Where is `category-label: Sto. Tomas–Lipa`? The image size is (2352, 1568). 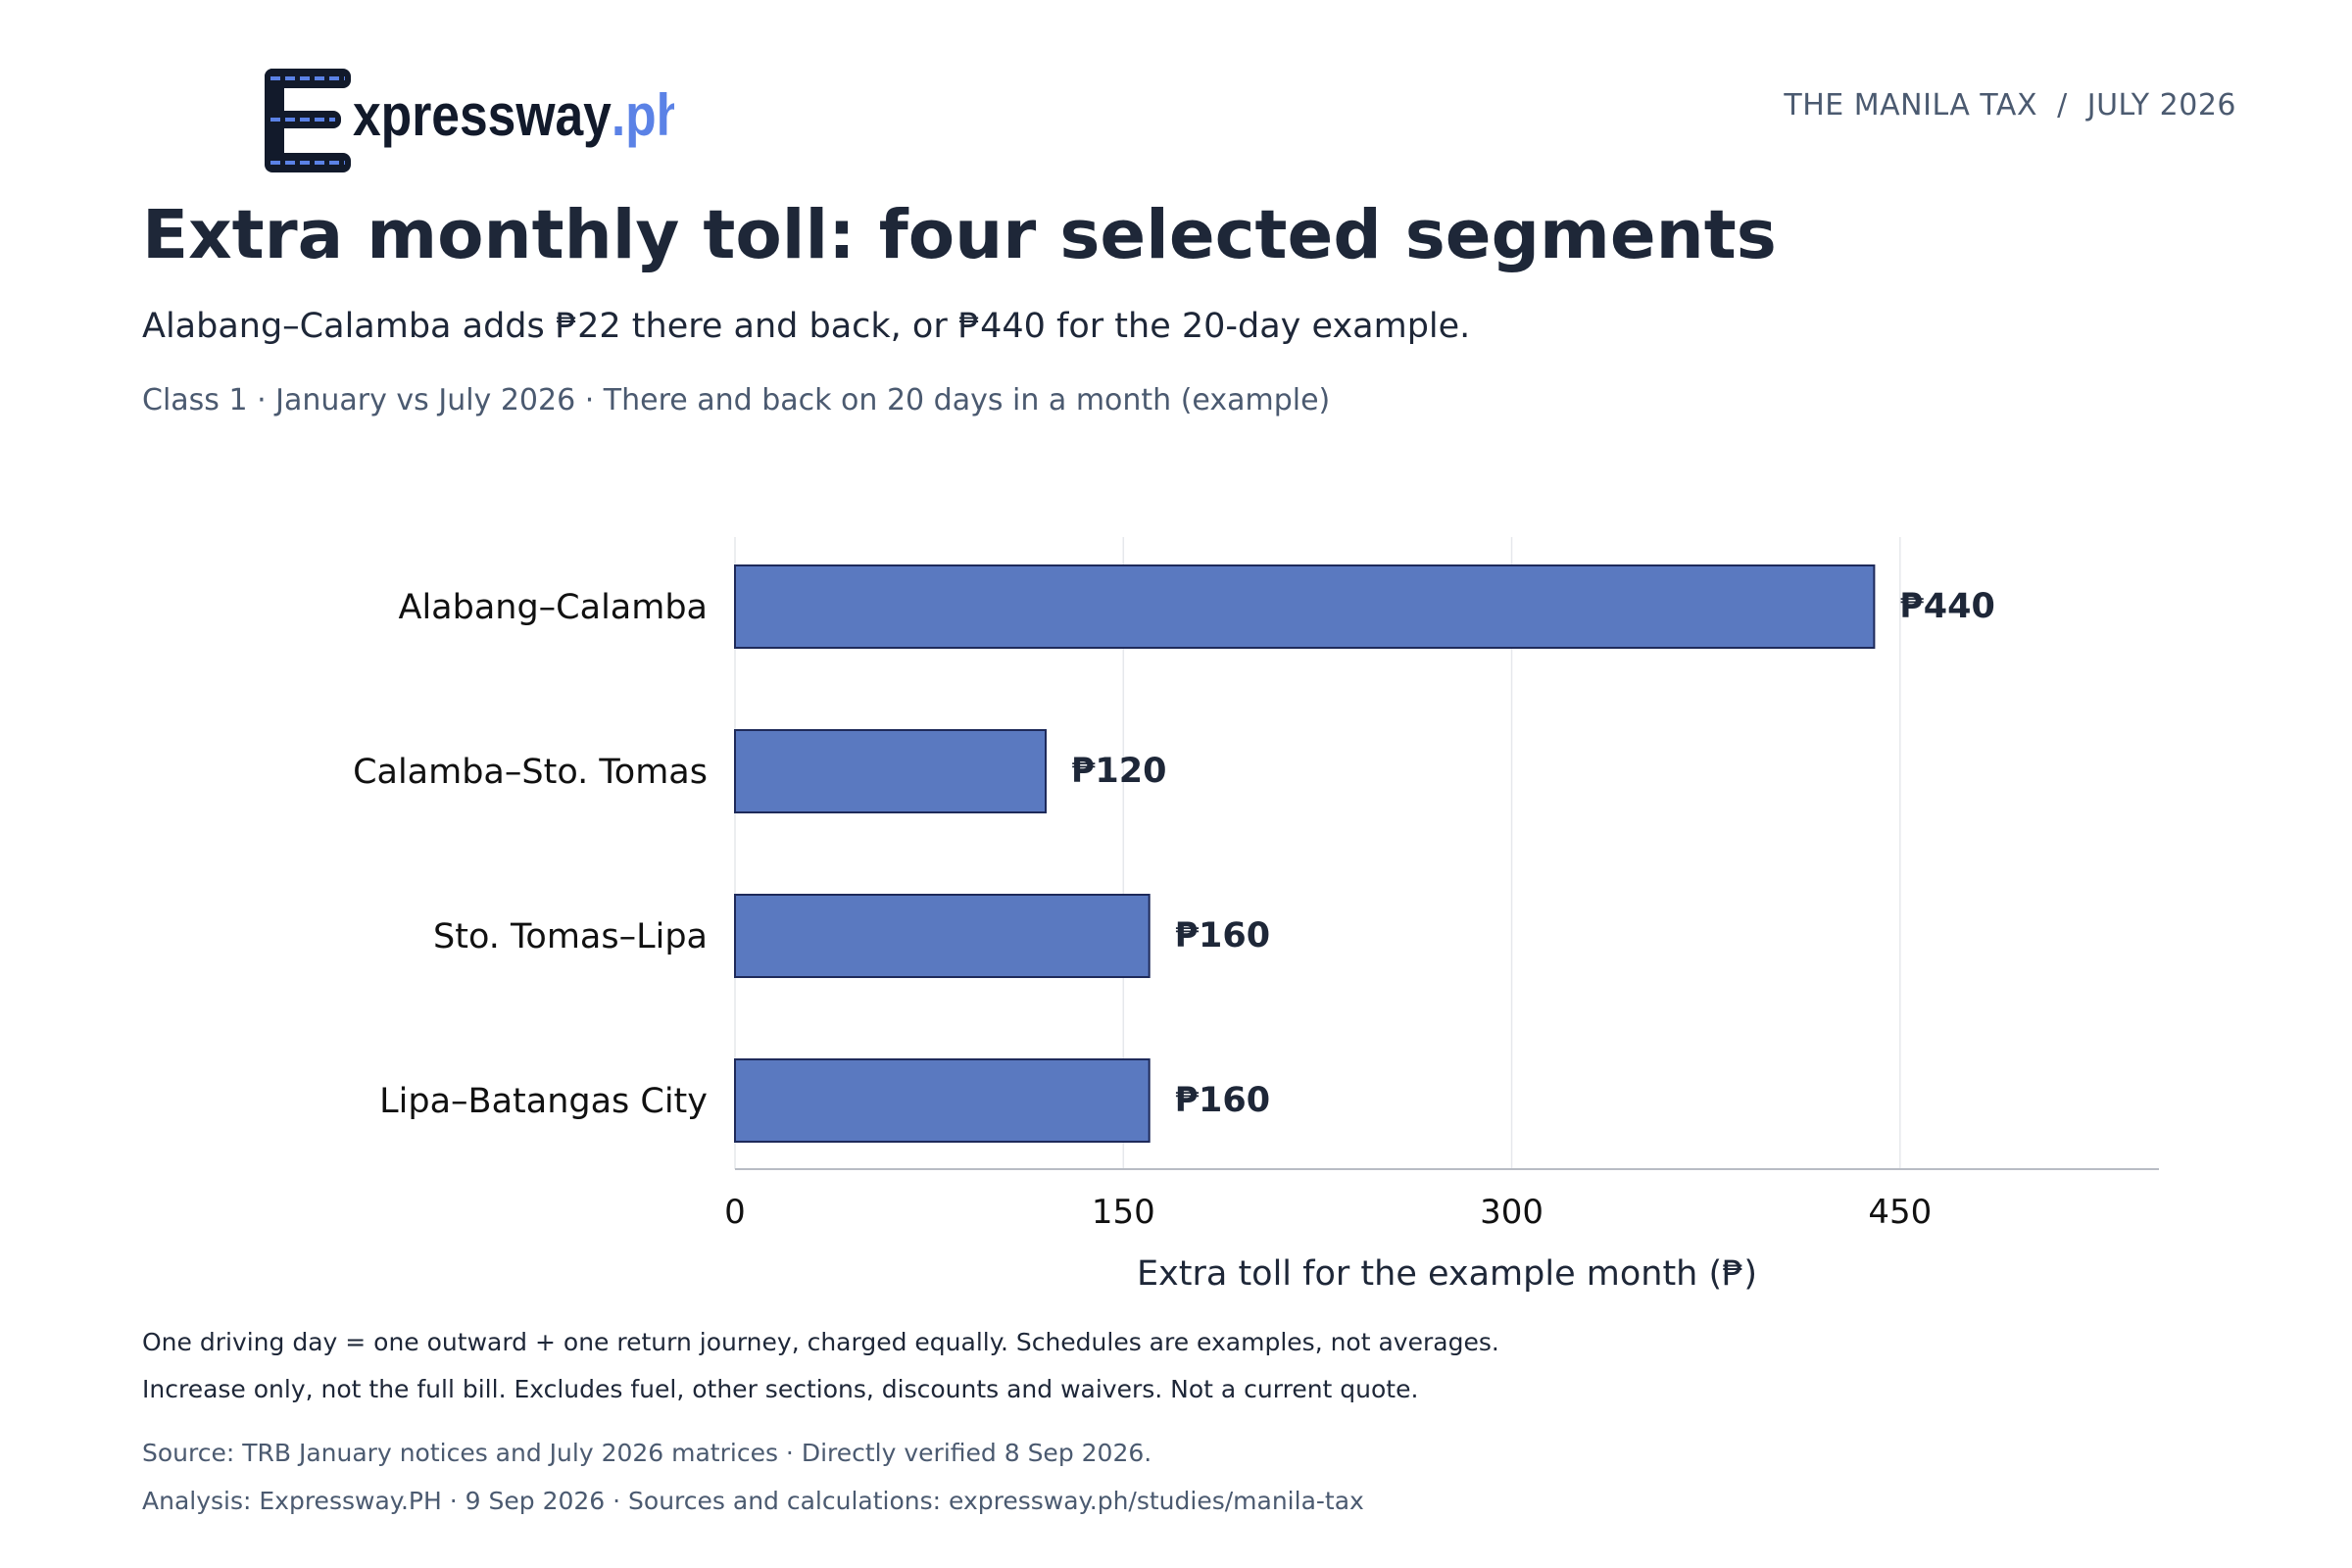 category-label: Sto. Tomas–Lipa is located at coordinates (570, 936).